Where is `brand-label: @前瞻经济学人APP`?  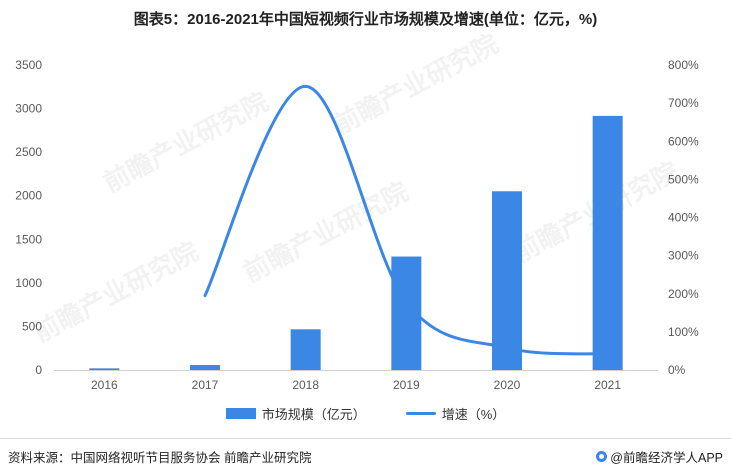
brand-label: @前瞻经济学人APP is located at coordinates (666, 458).